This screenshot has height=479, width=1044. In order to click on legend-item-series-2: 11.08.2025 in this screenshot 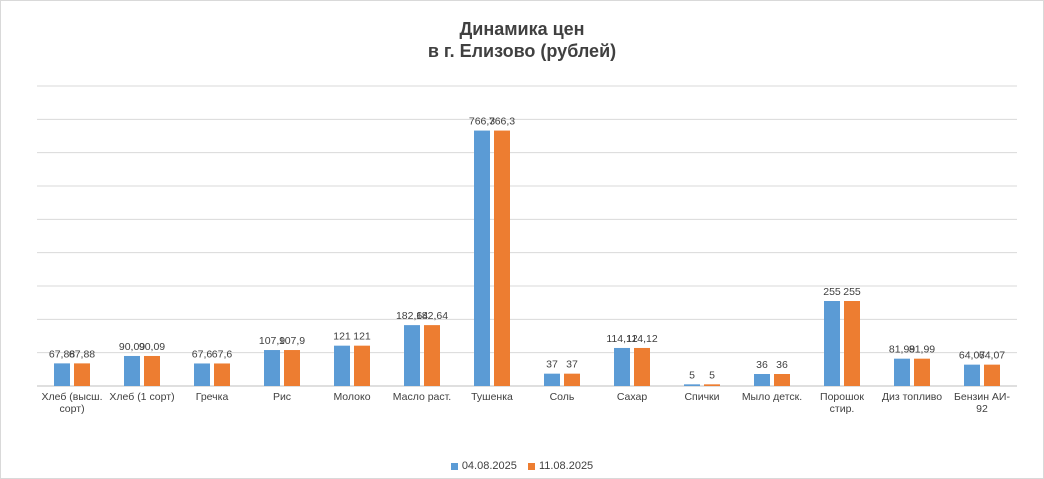, I will do `click(560, 466)`.